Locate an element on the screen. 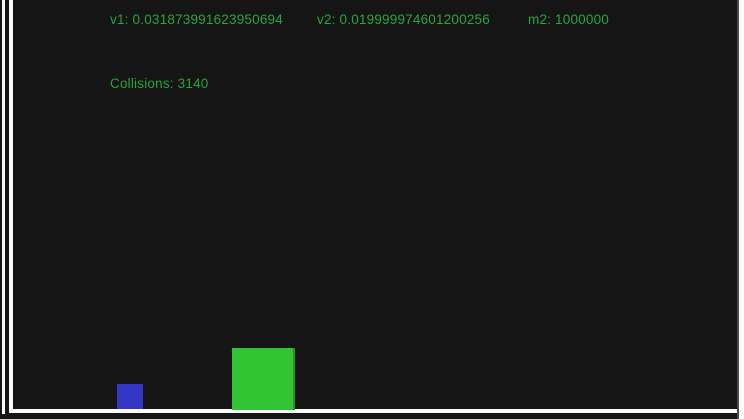 The width and height of the screenshot is (744, 419). mass-2-readout: m2: 1000000 is located at coordinates (569, 19).